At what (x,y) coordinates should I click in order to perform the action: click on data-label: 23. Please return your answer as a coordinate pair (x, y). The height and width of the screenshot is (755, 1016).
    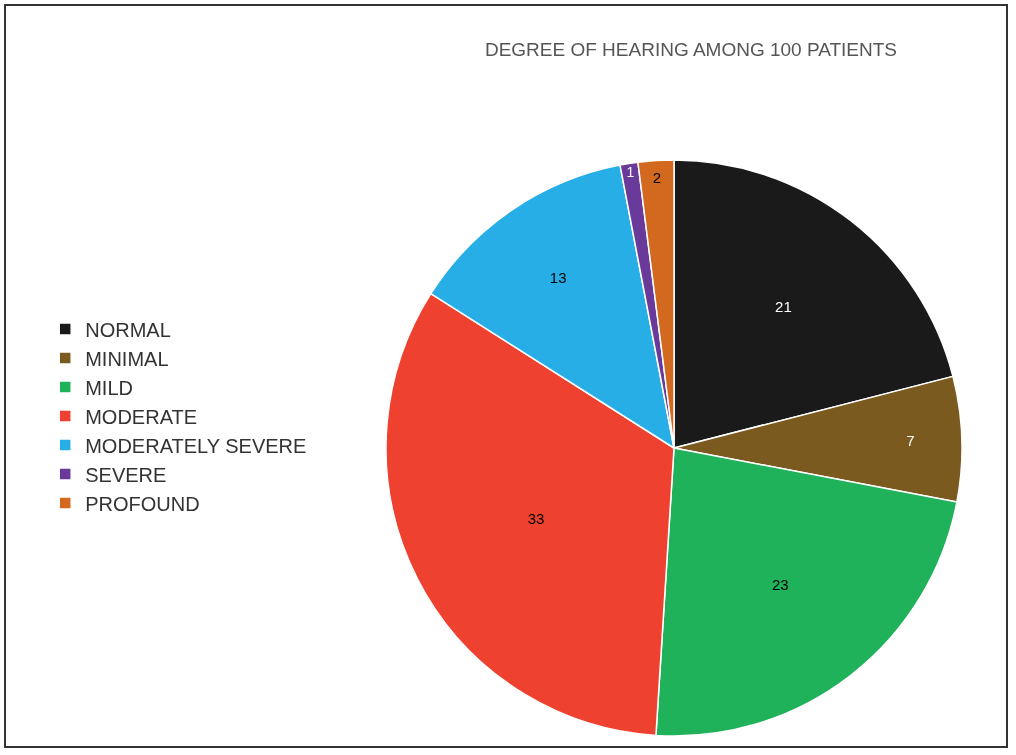
    Looking at the image, I should click on (780, 585).